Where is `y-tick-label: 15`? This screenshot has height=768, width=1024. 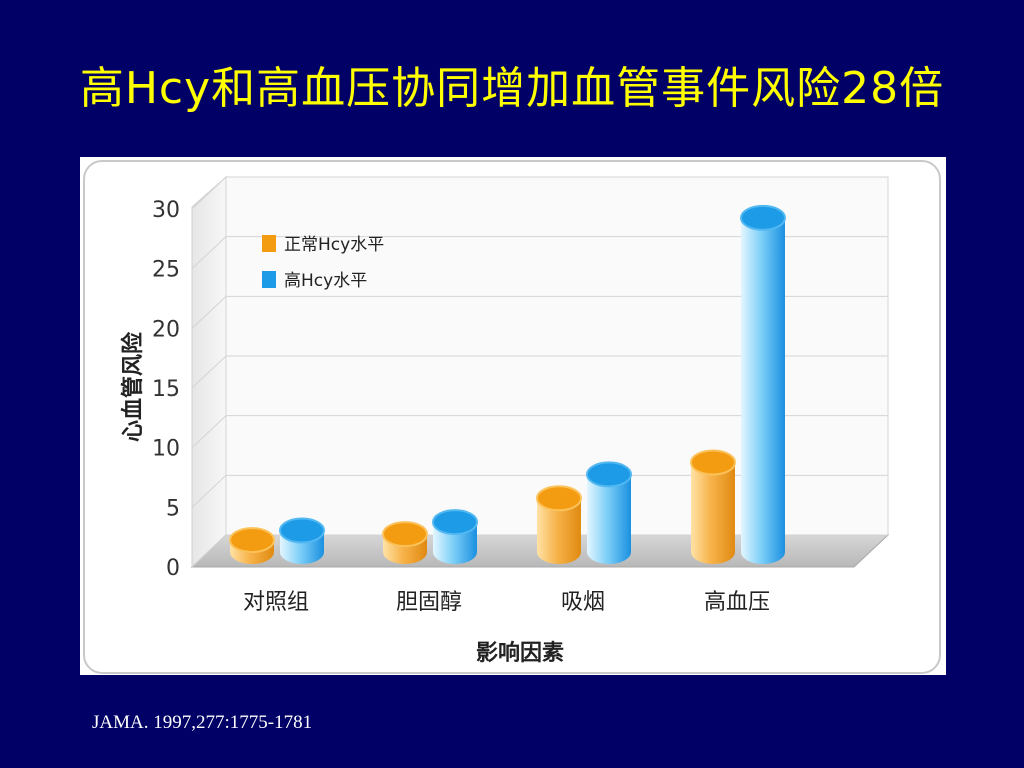
y-tick-label: 15 is located at coordinates (166, 389).